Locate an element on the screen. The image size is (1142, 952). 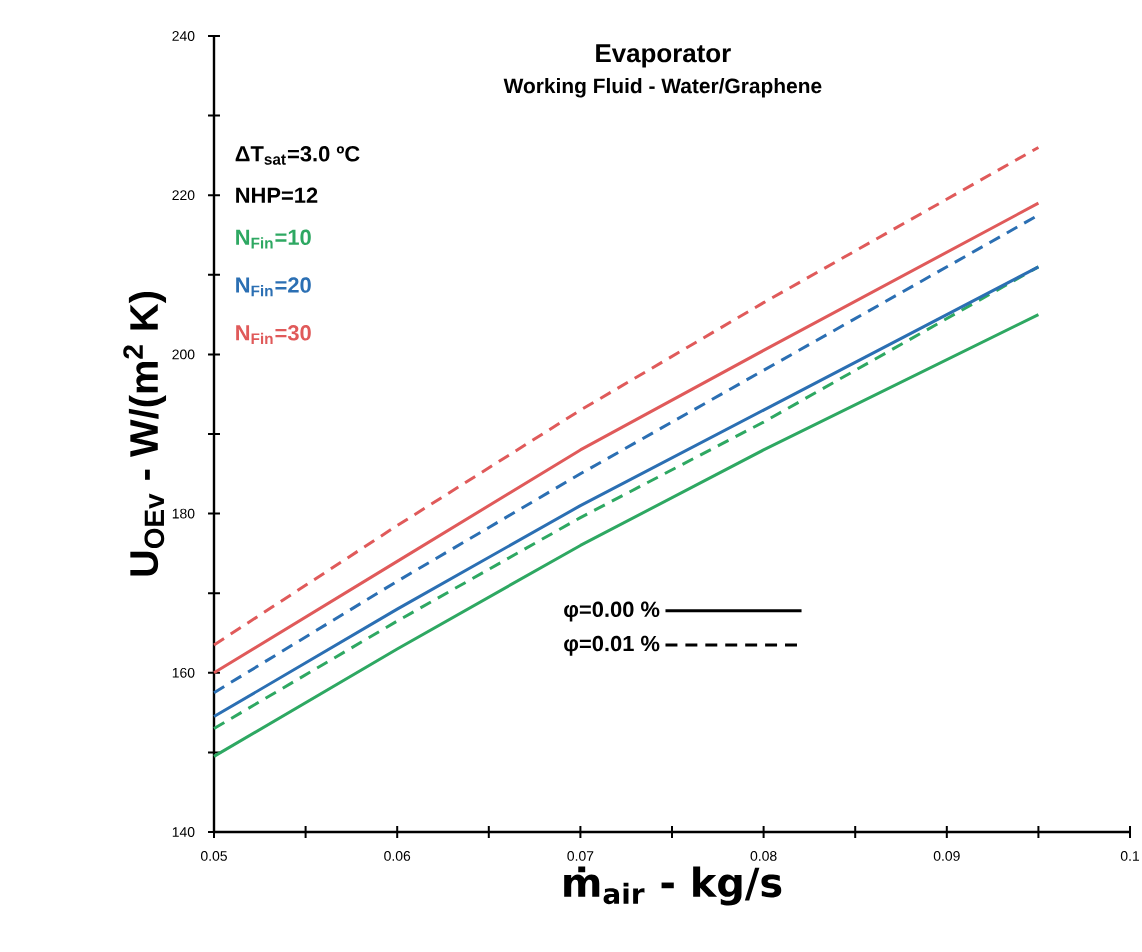
x-axis-title: ṁ$_{air}$ - kg/s is located at coordinates (673, 886).